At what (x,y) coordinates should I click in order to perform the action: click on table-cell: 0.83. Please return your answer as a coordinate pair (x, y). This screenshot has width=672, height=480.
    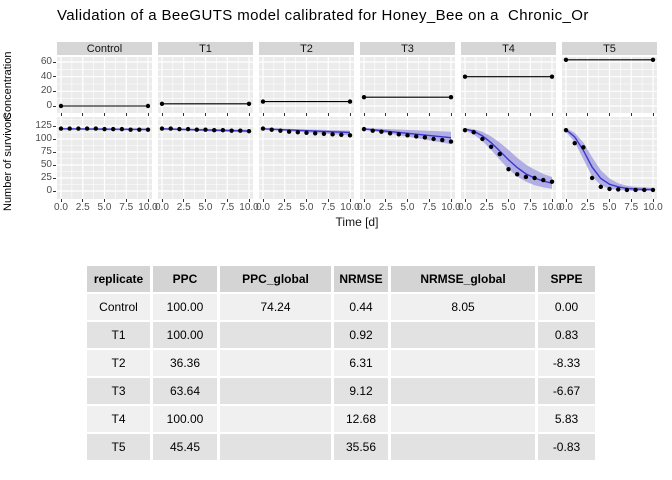
    Looking at the image, I should click on (566, 335).